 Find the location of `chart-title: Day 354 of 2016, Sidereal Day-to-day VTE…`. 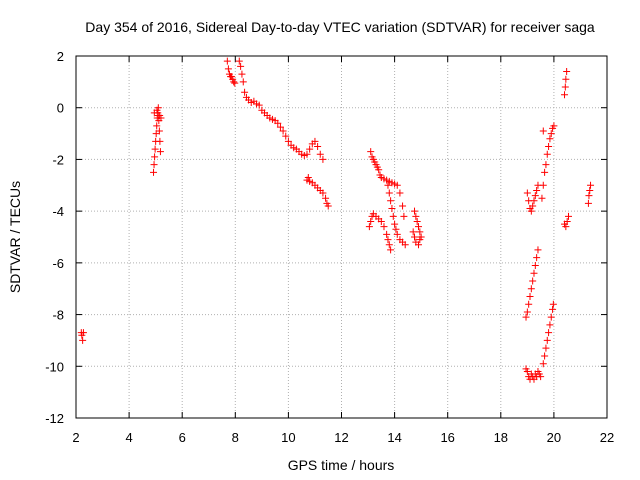

chart-title: Day 354 of 2016, Sidereal Day-to-day VTE… is located at coordinates (340, 27).